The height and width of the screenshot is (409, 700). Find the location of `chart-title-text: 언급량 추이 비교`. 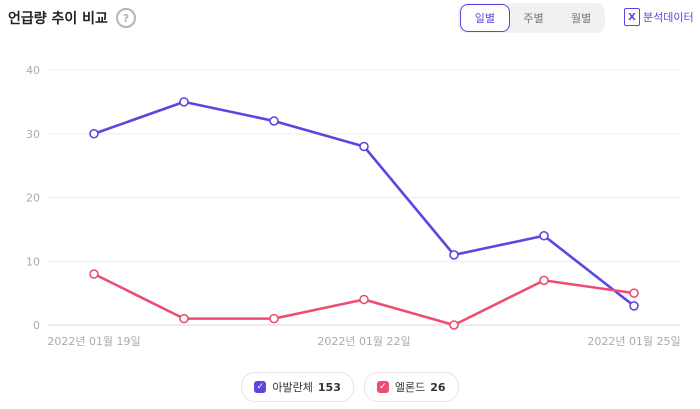

chart-title-text: 언급량 추이 비교 is located at coordinates (58, 19).